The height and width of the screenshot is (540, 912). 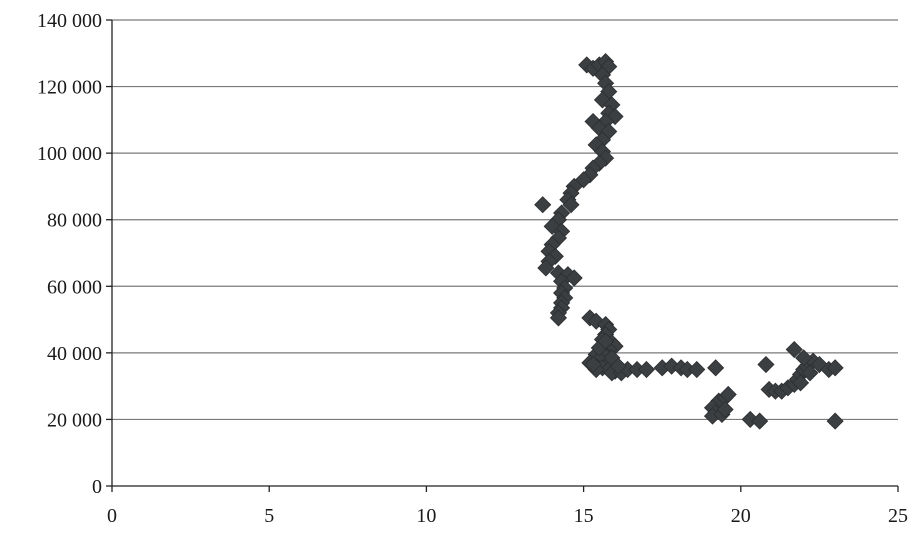 I want to click on y-tick-label: 100 000, so click(x=69, y=154).